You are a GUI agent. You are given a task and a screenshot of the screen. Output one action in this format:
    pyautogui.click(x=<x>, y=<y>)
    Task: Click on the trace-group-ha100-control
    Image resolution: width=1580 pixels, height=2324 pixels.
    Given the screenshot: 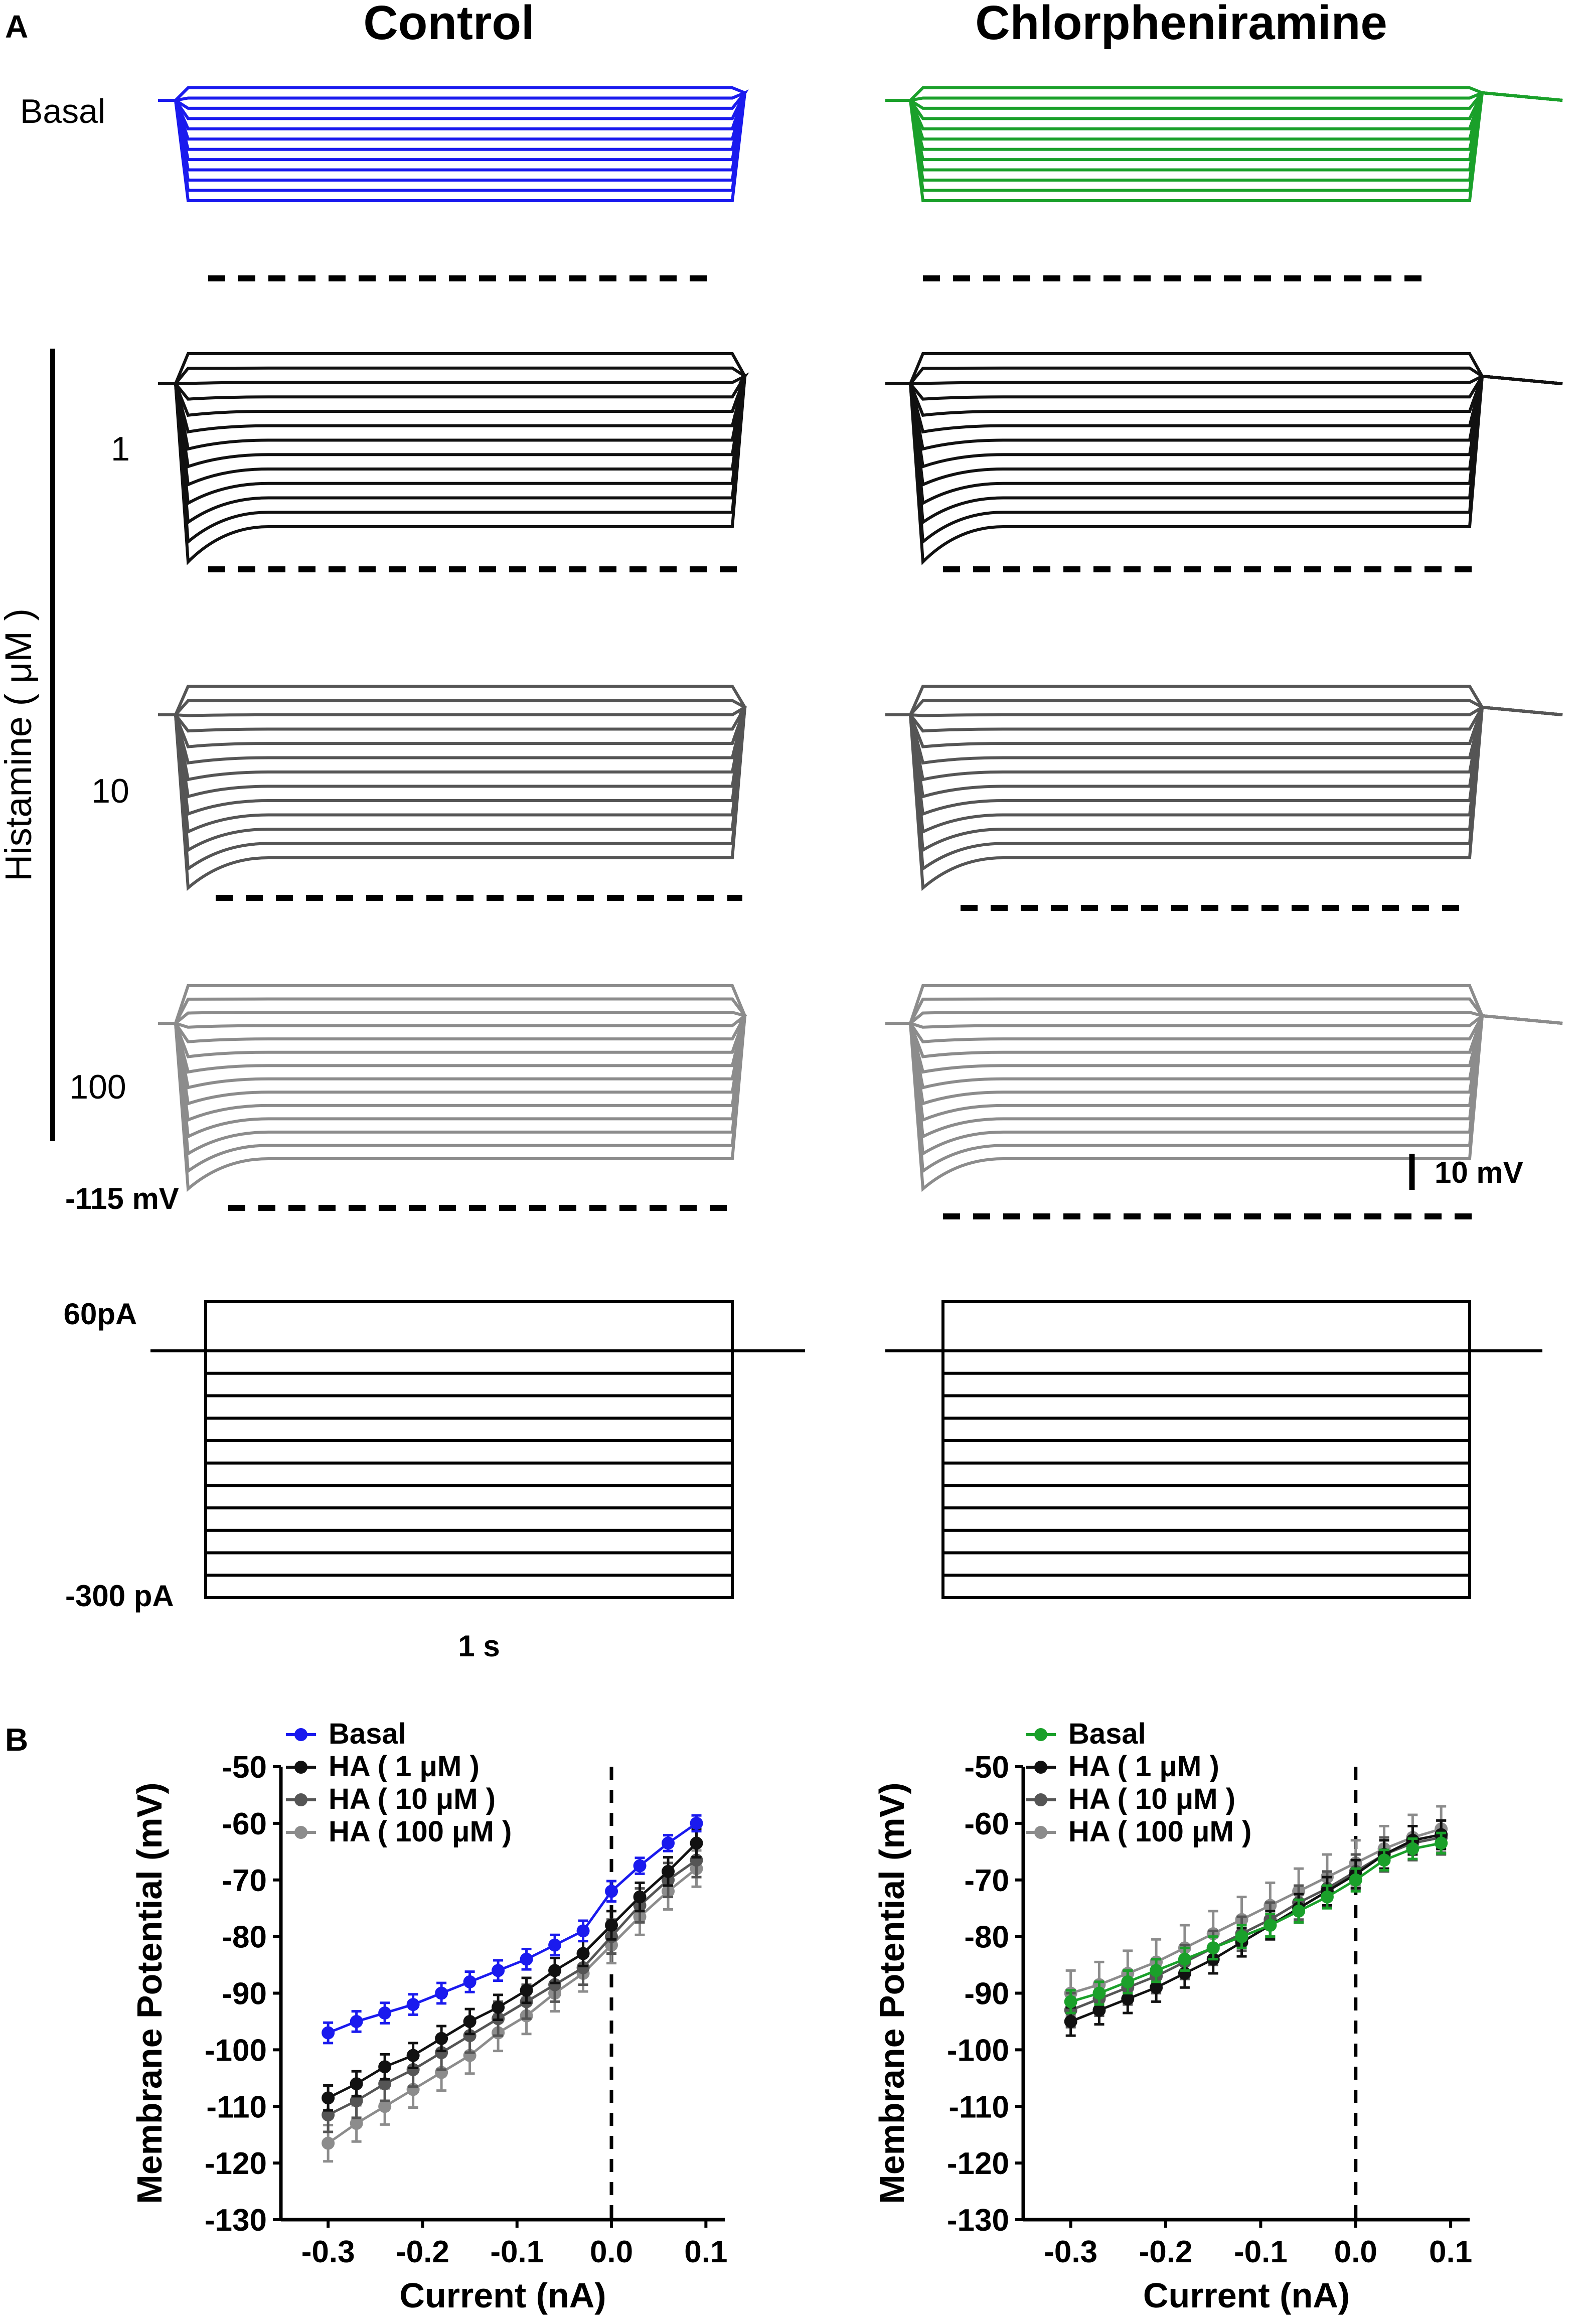 What is the action you would take?
    pyautogui.click(x=452, y=1088)
    